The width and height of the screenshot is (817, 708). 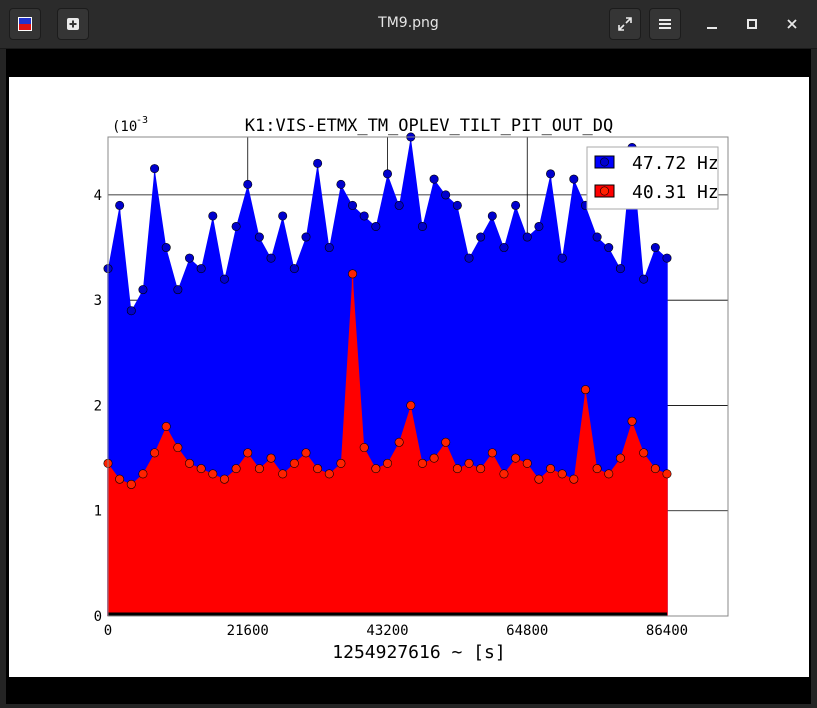 I want to click on window-titlebar: TM9.png, so click(x=408, y=24).